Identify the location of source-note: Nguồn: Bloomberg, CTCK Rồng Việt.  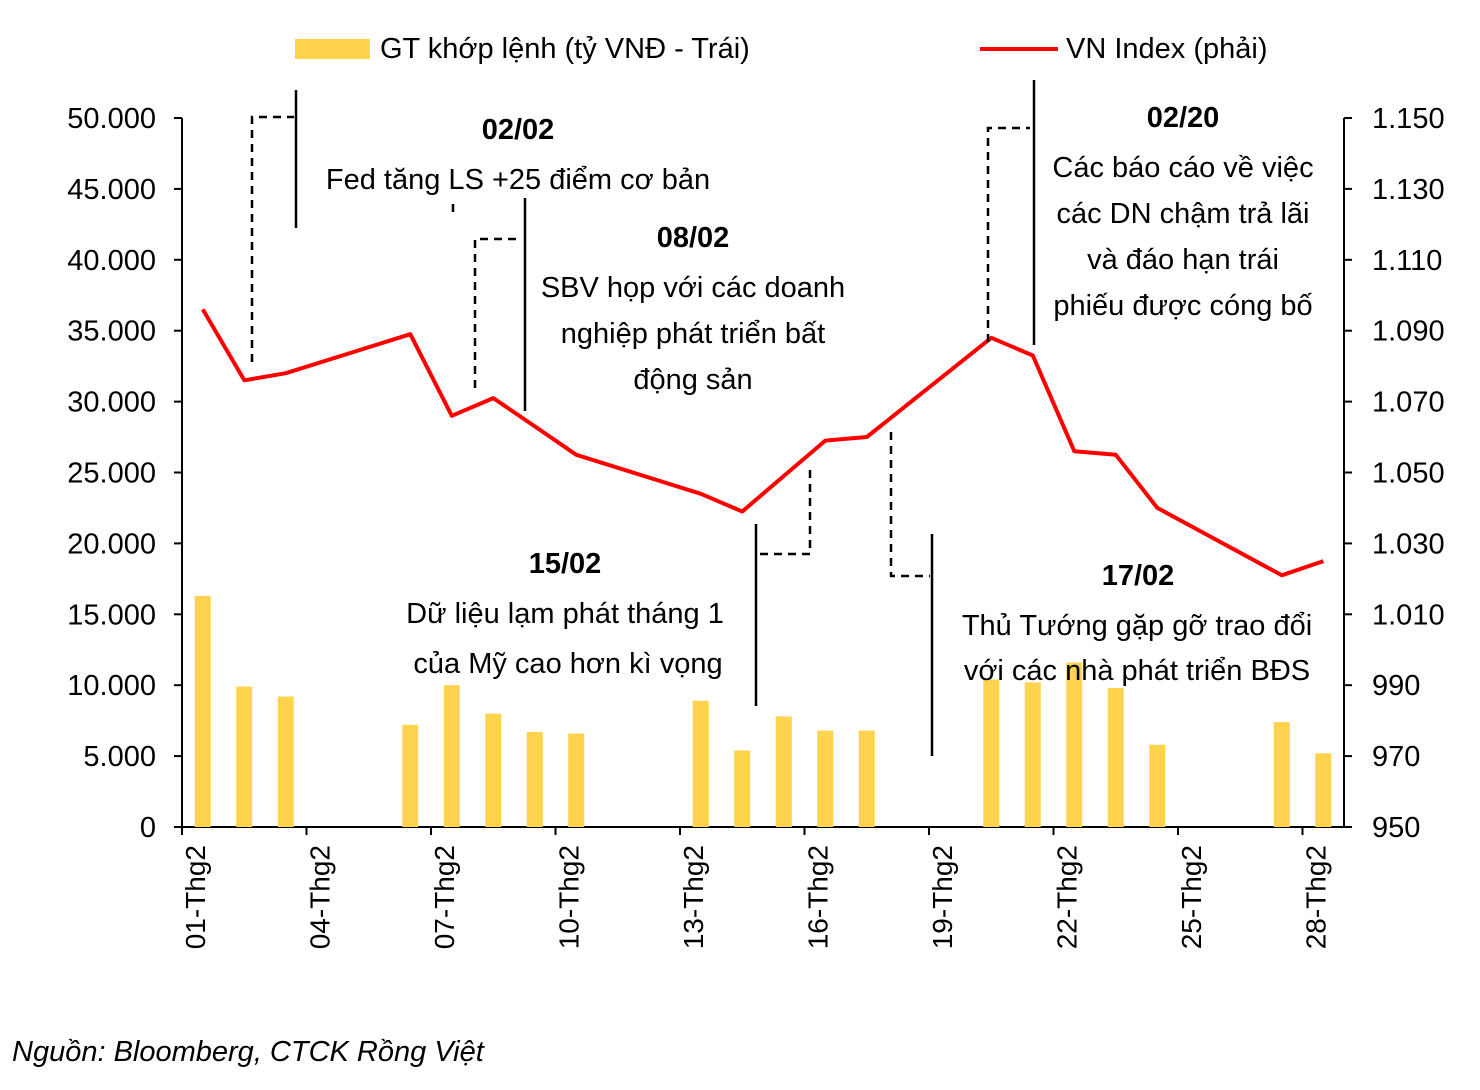
(248, 1052).